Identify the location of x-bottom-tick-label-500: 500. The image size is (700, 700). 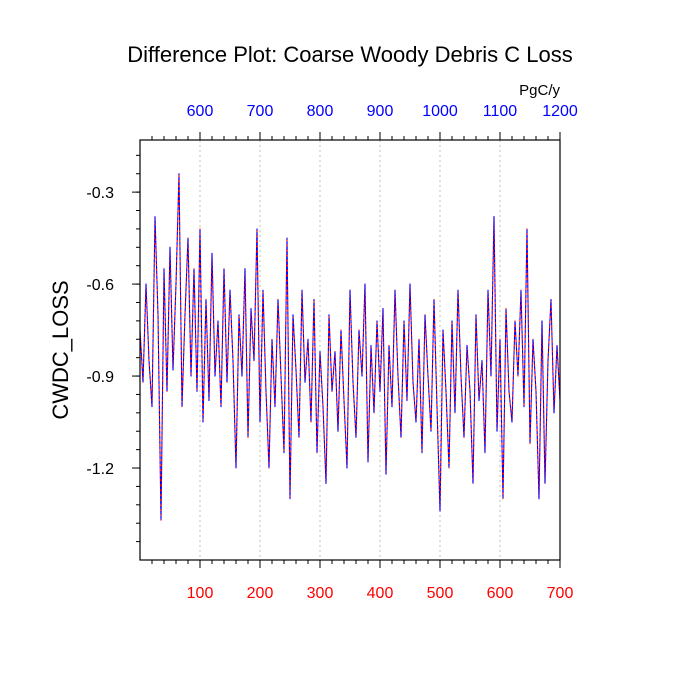
(440, 593).